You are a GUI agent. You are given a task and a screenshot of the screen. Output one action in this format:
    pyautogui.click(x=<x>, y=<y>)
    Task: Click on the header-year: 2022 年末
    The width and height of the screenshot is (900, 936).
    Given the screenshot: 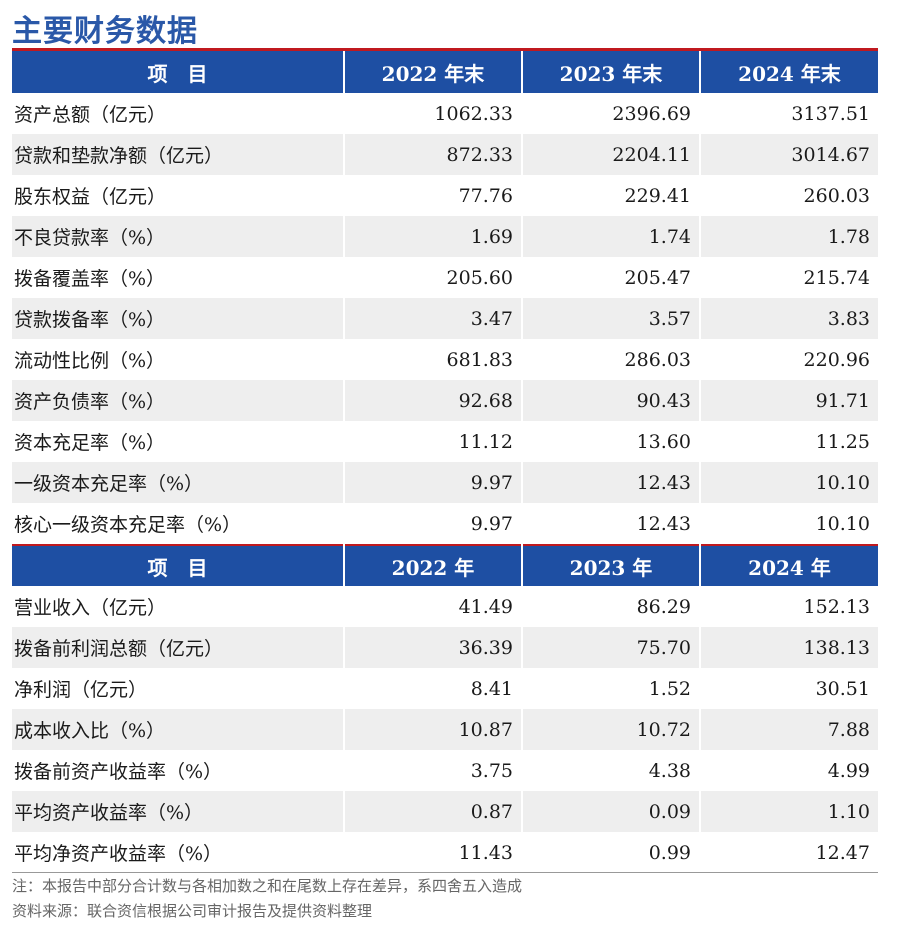 What is the action you would take?
    pyautogui.click(x=432, y=70)
    